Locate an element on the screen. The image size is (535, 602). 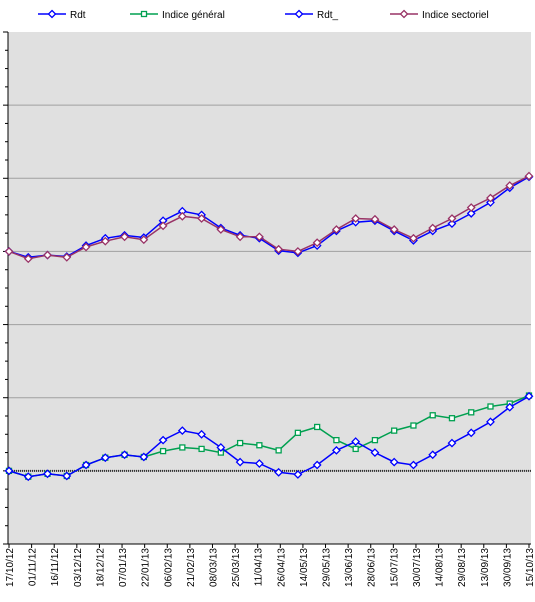
legend-label: Rdt is located at coordinates (78, 15).